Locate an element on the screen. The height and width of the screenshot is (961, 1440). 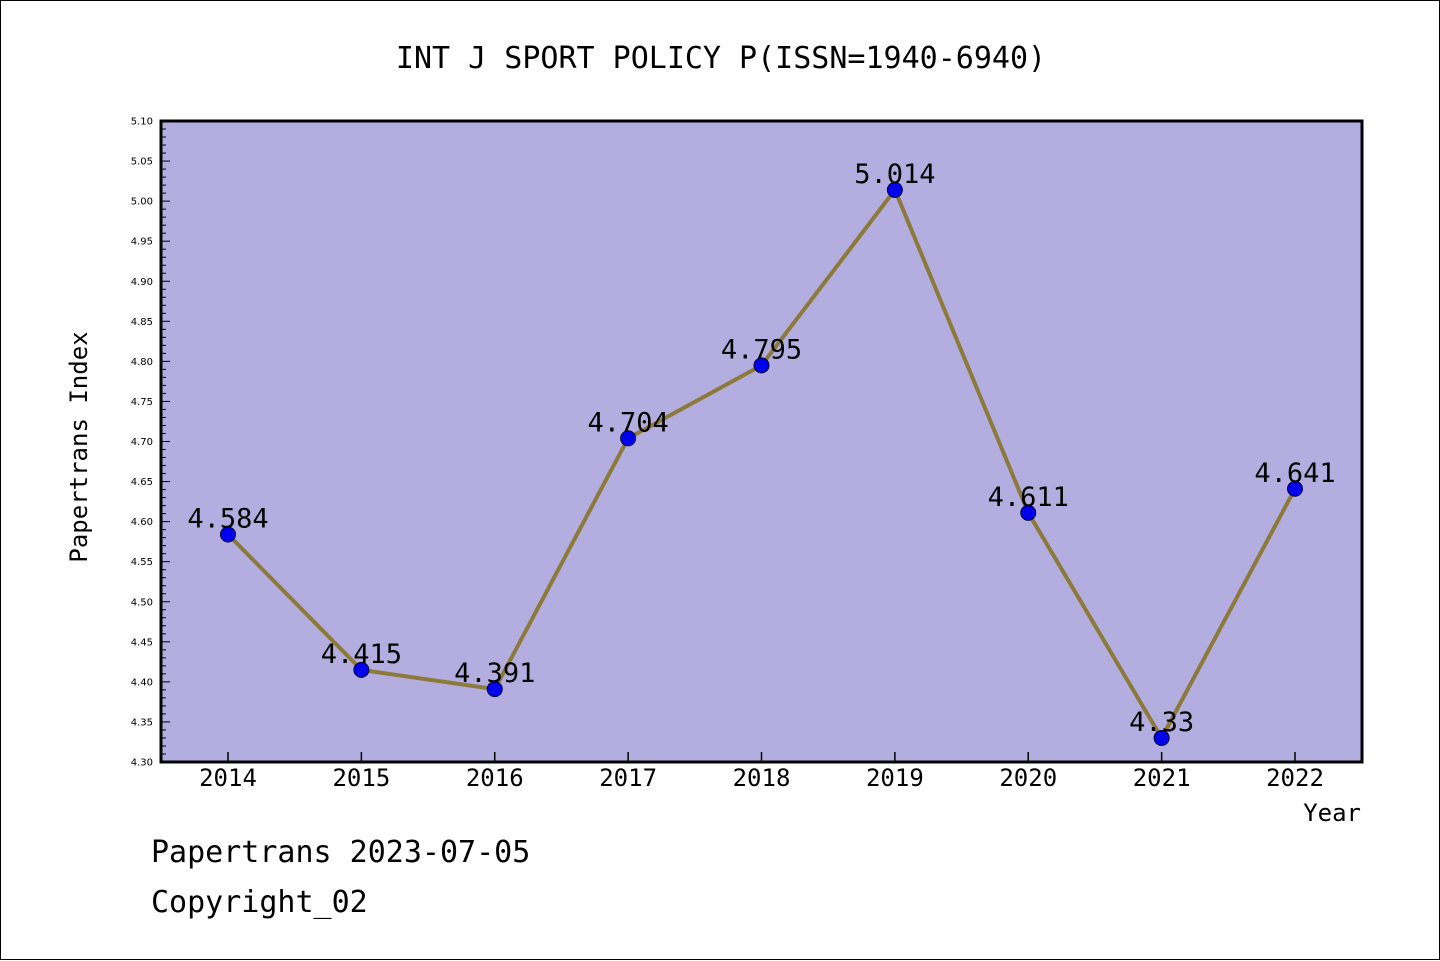
y-tick-label: 4.50 is located at coordinates (142, 602).